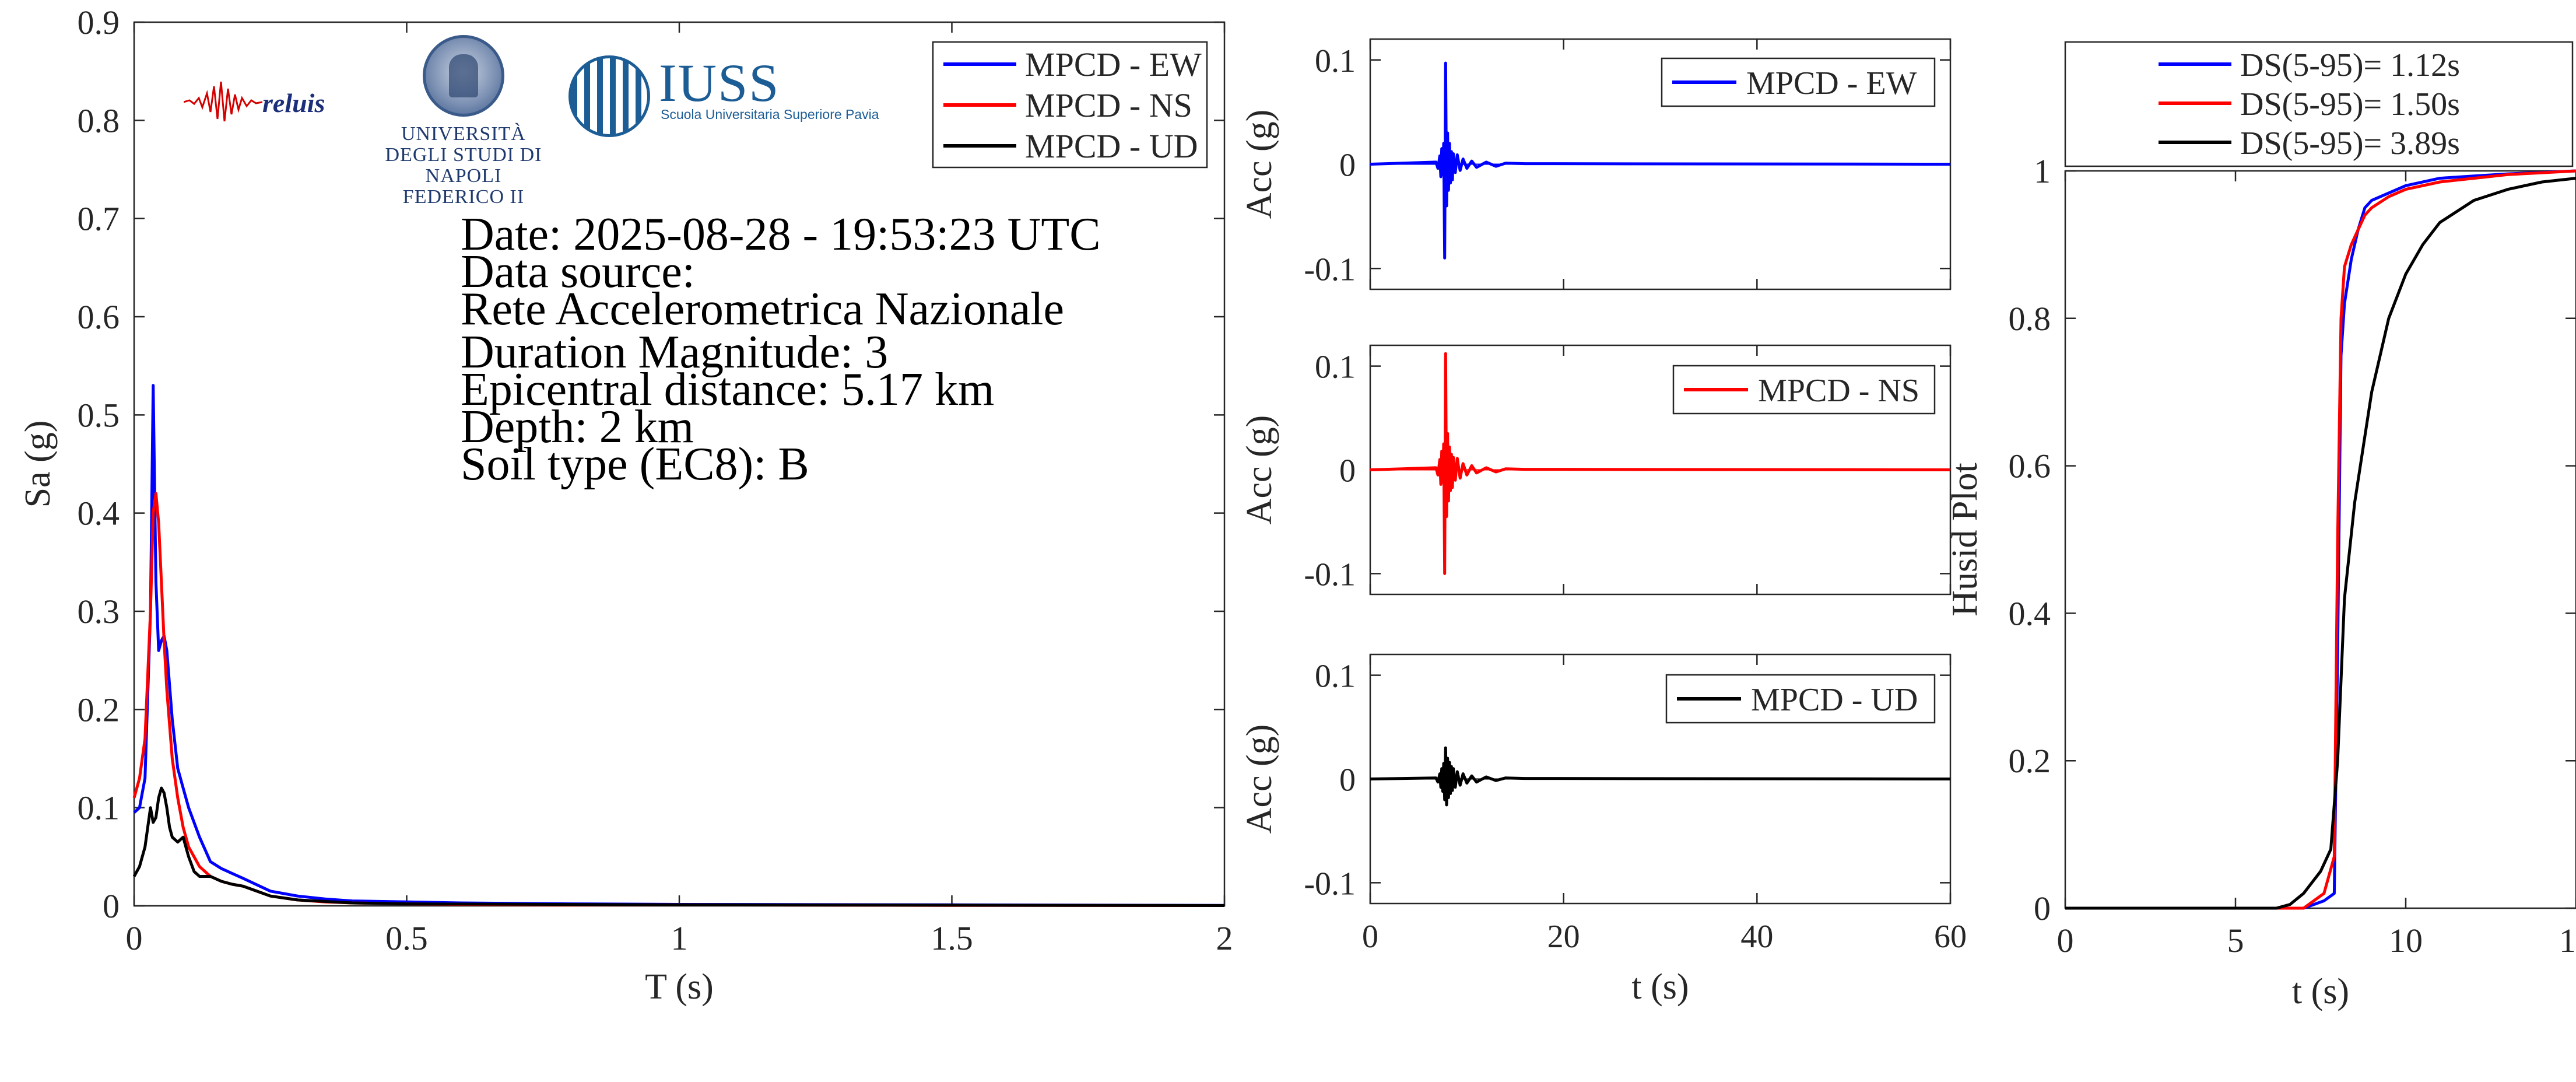  Describe the element at coordinates (463, 76) in the screenshot. I see `university-seal-icon` at that location.